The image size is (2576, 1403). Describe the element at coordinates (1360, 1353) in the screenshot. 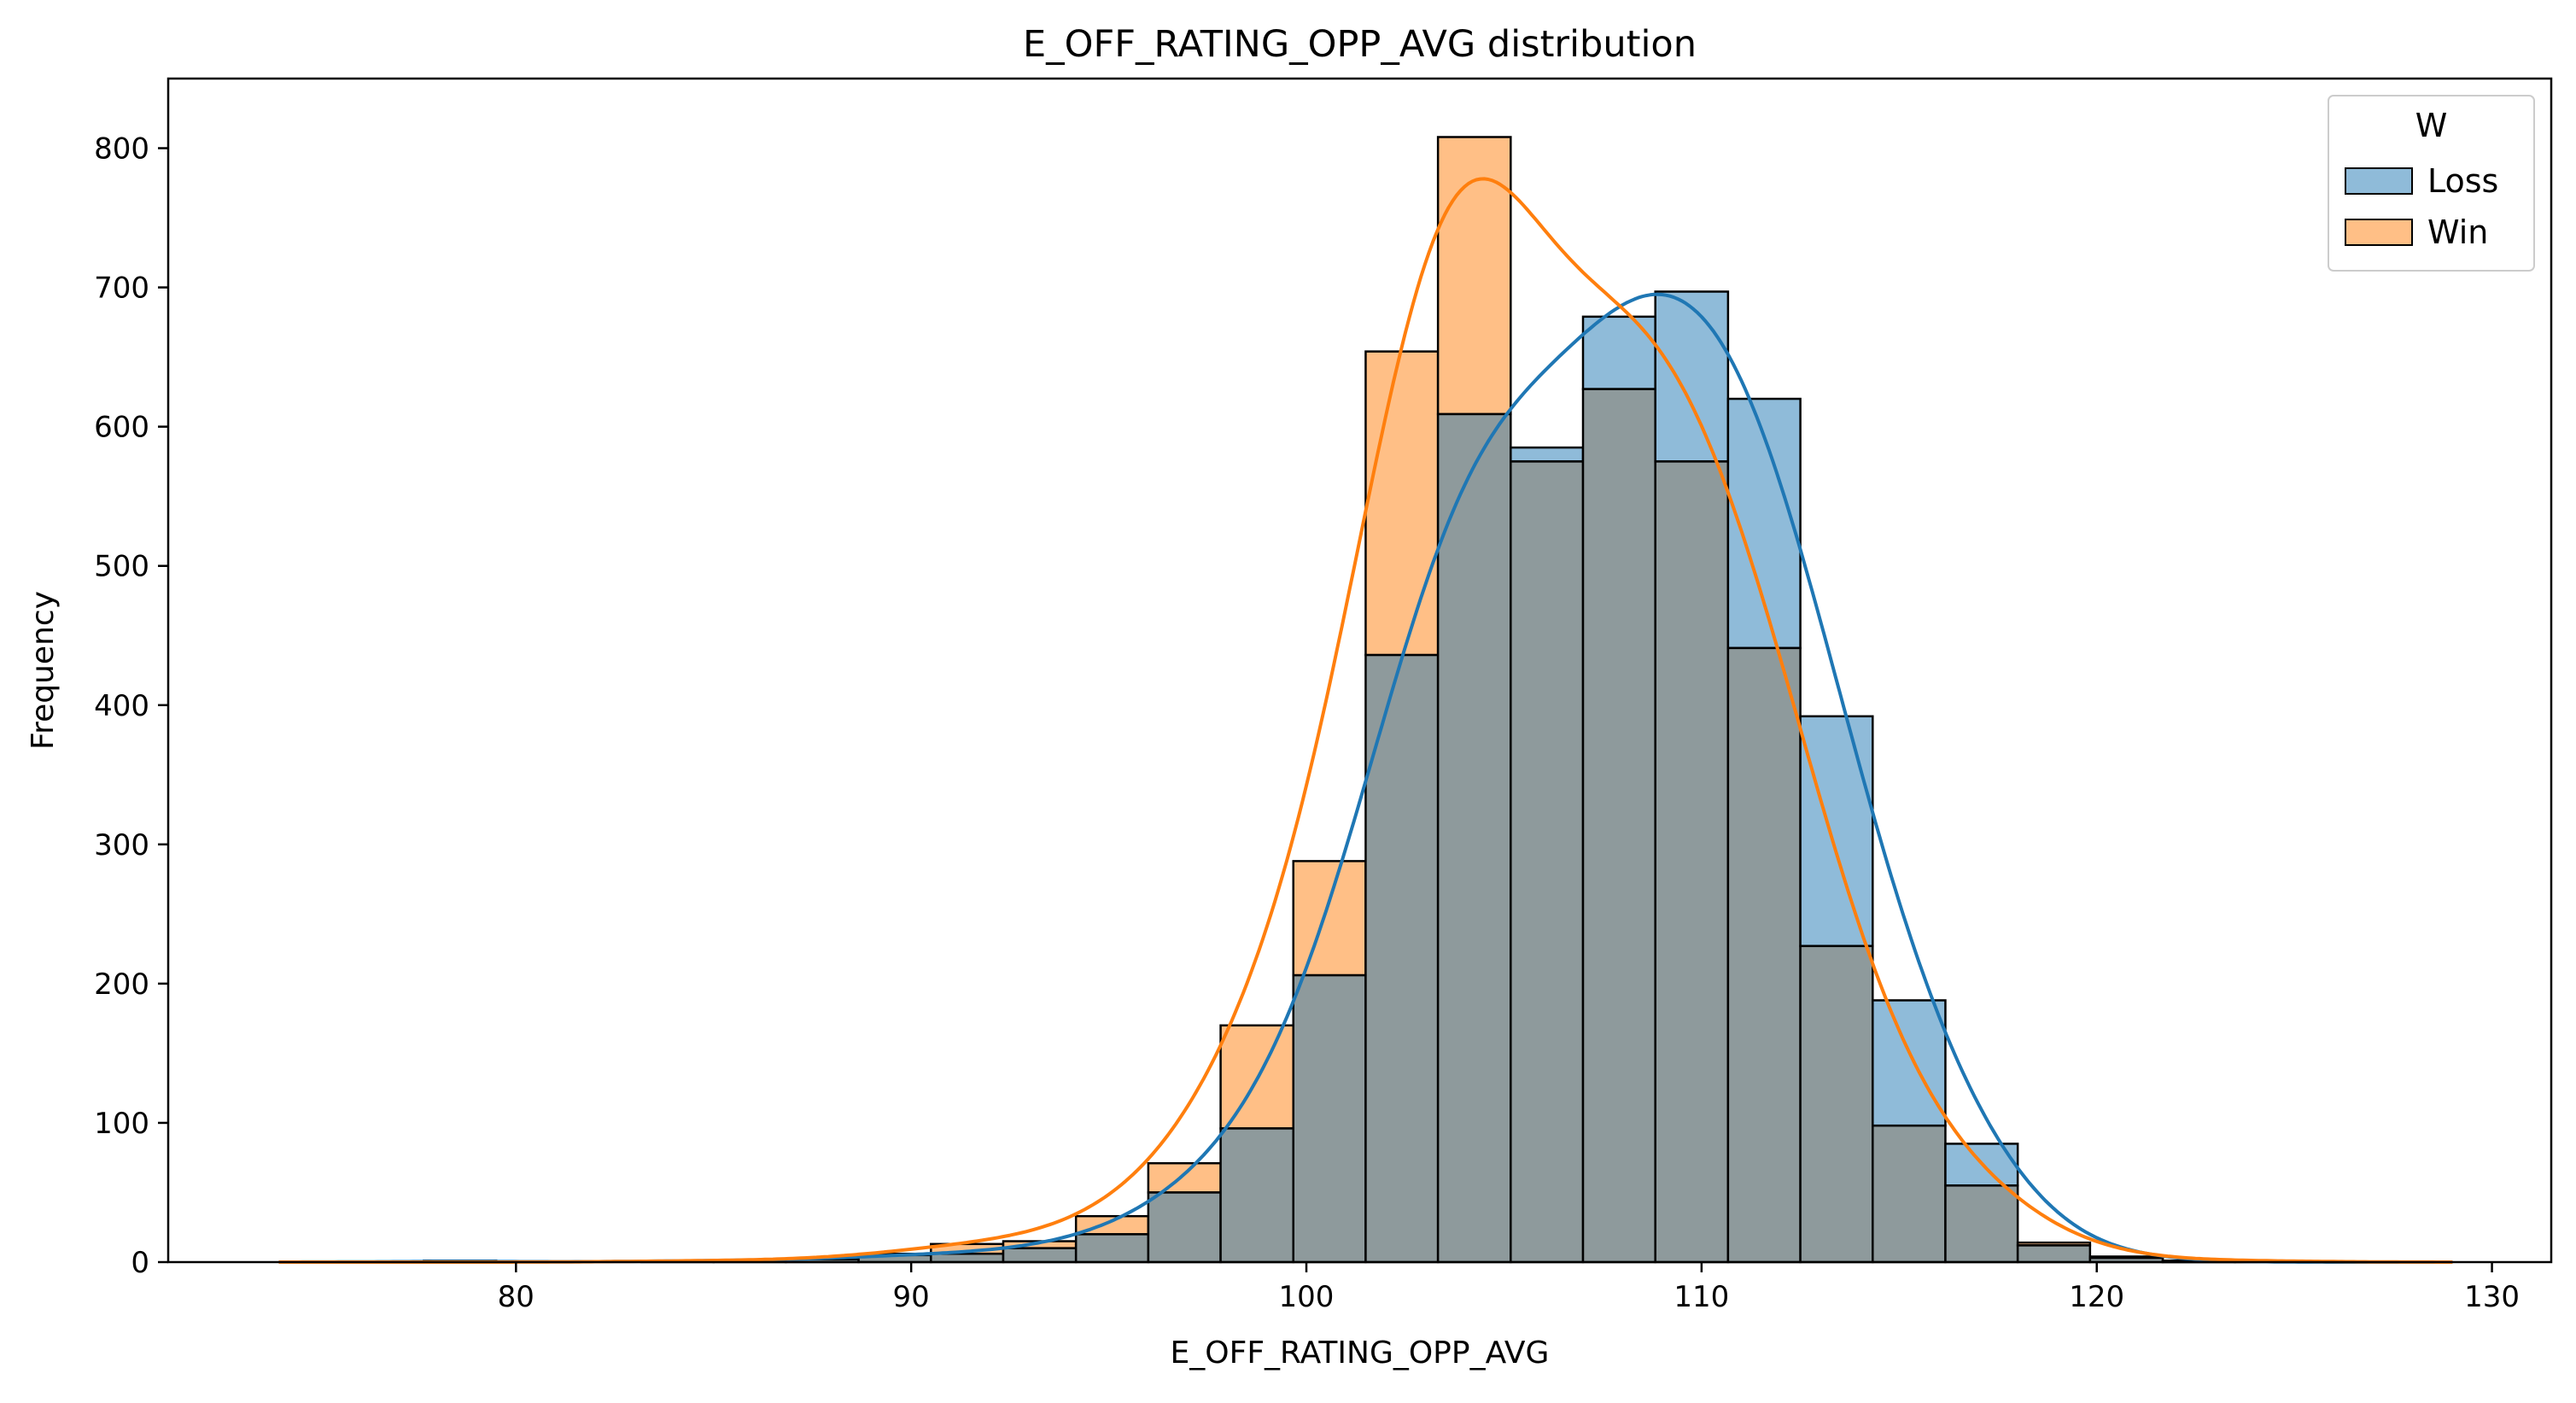

I see `x-axis-label: E_OFF_RATING_OPP_AVG` at that location.